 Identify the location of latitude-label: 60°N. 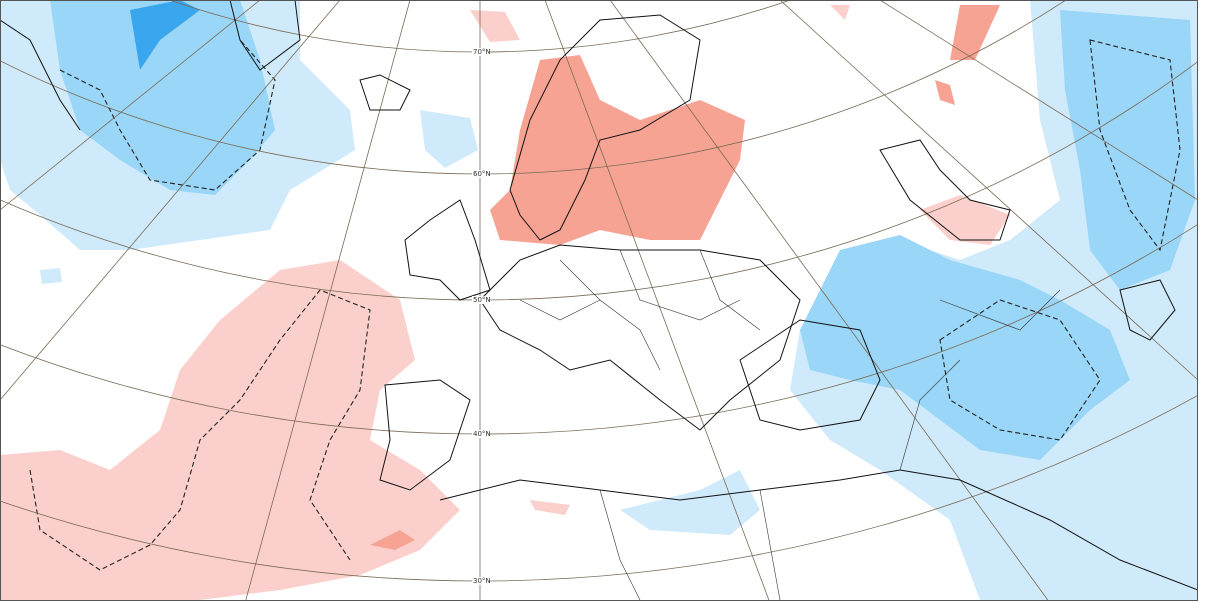
(482, 174).